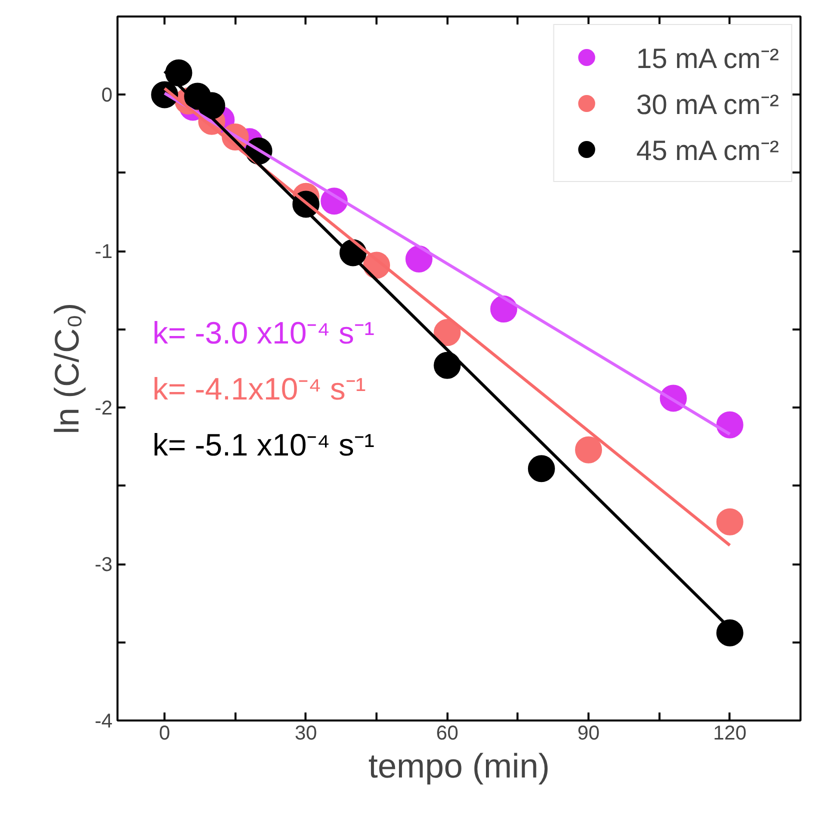 The height and width of the screenshot is (832, 822). What do you see at coordinates (730, 733) in the screenshot?
I see `x-tick-label: 120` at bounding box center [730, 733].